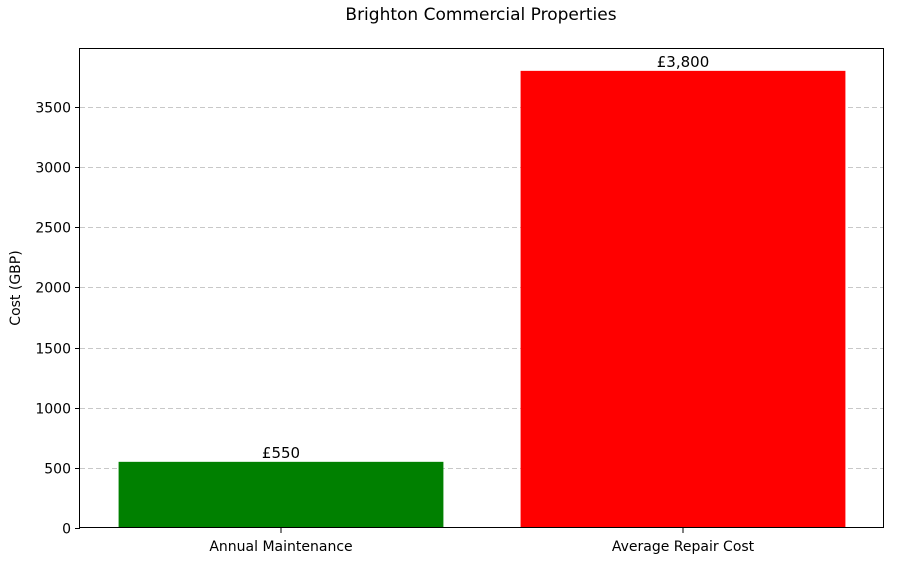  What do you see at coordinates (683, 62) in the screenshot?
I see `data-label-1: £3,800` at bounding box center [683, 62].